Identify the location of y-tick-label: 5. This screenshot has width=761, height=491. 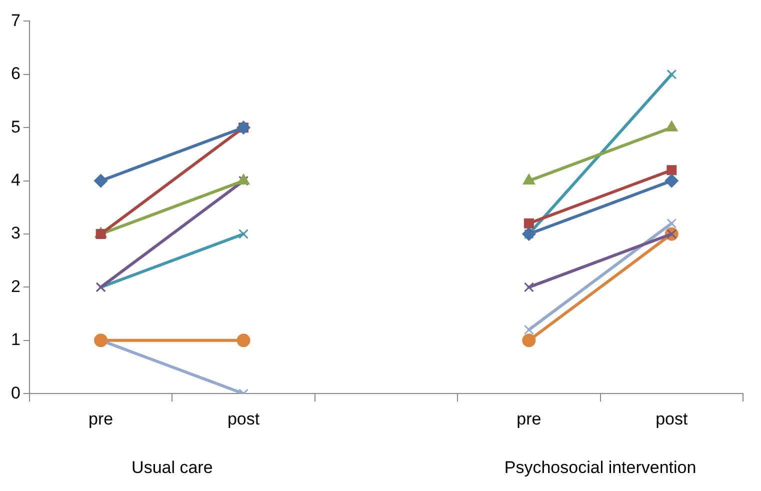
(15, 126).